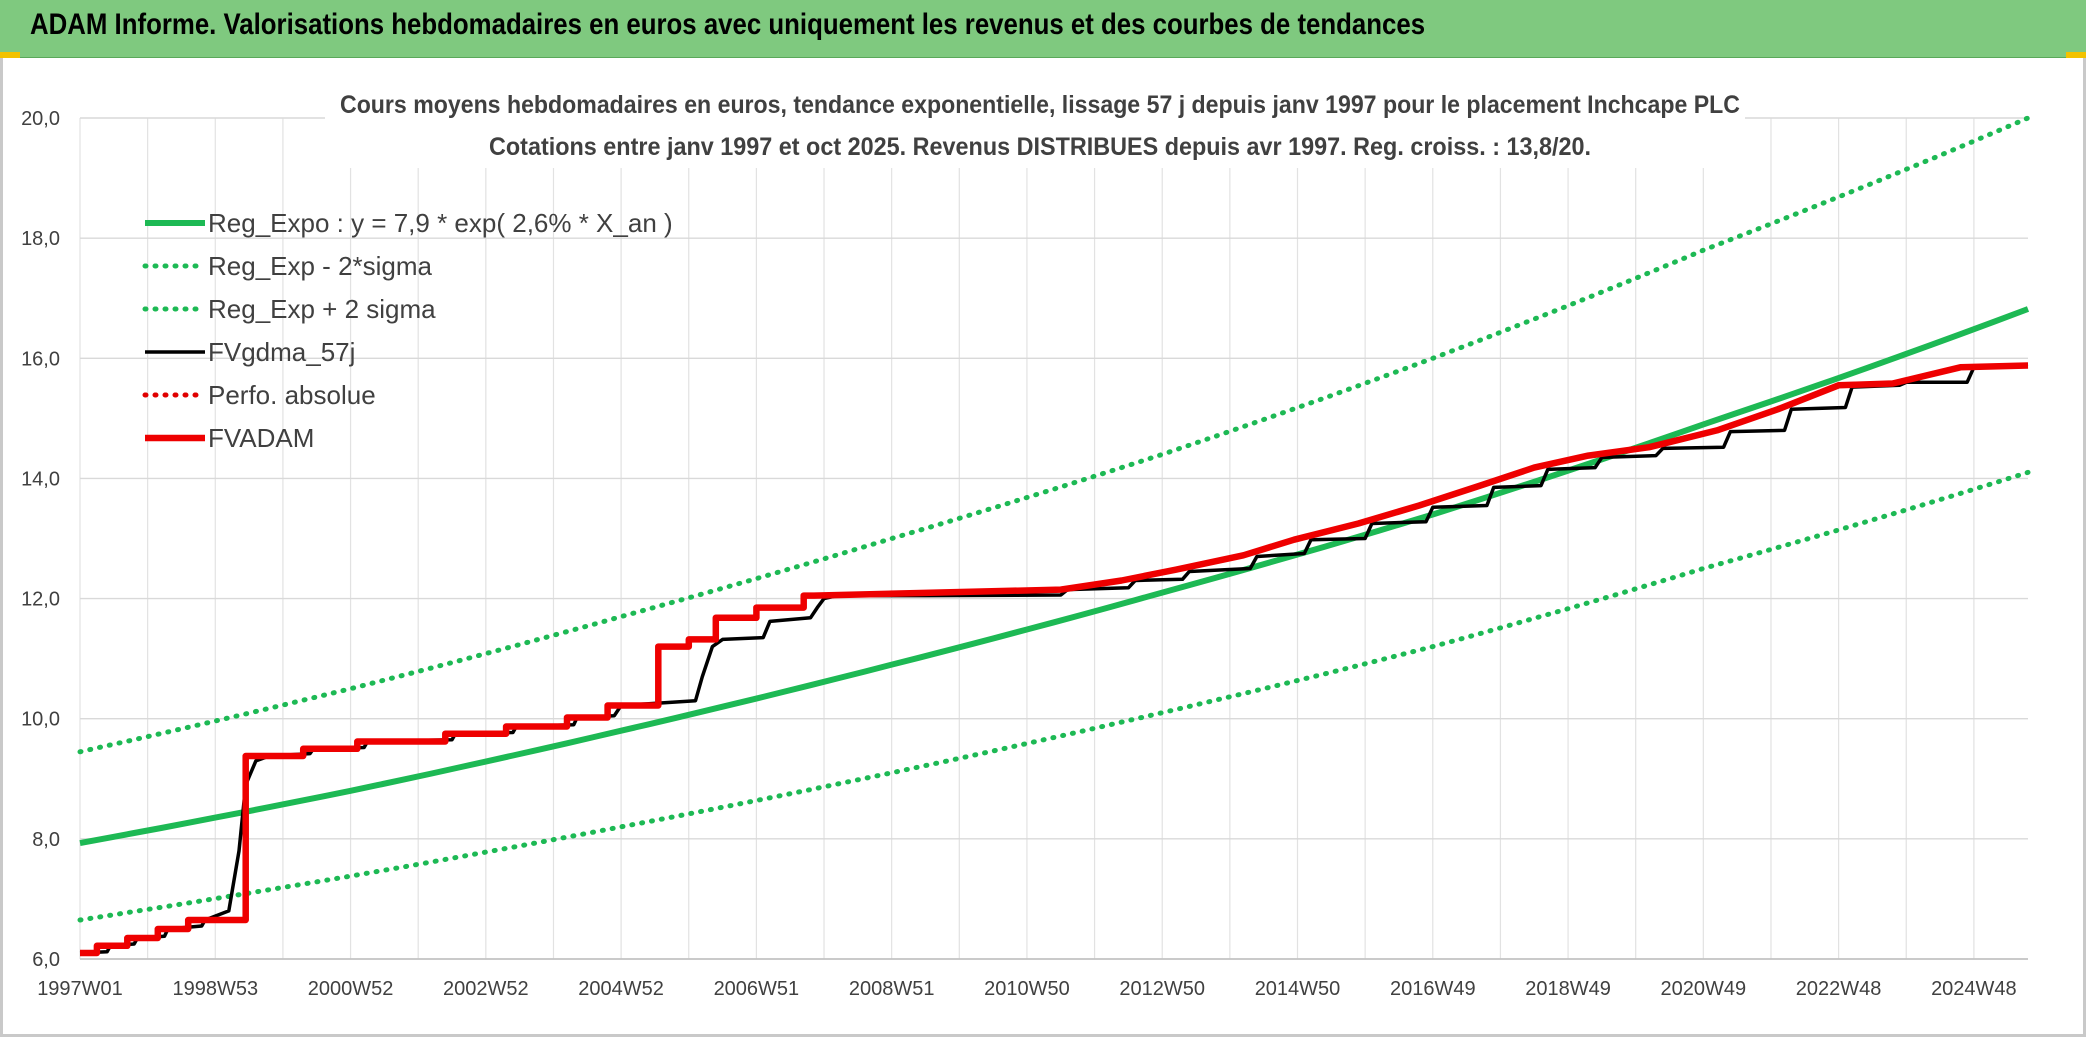 This screenshot has height=1037, width=2086. Describe the element at coordinates (322, 309) in the screenshot. I see `legend-label: Reg_Exp + 2 sigma` at that location.